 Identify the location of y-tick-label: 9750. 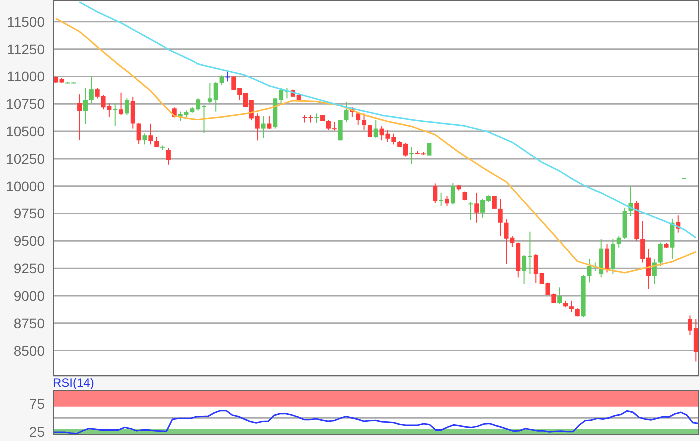
(30, 214).